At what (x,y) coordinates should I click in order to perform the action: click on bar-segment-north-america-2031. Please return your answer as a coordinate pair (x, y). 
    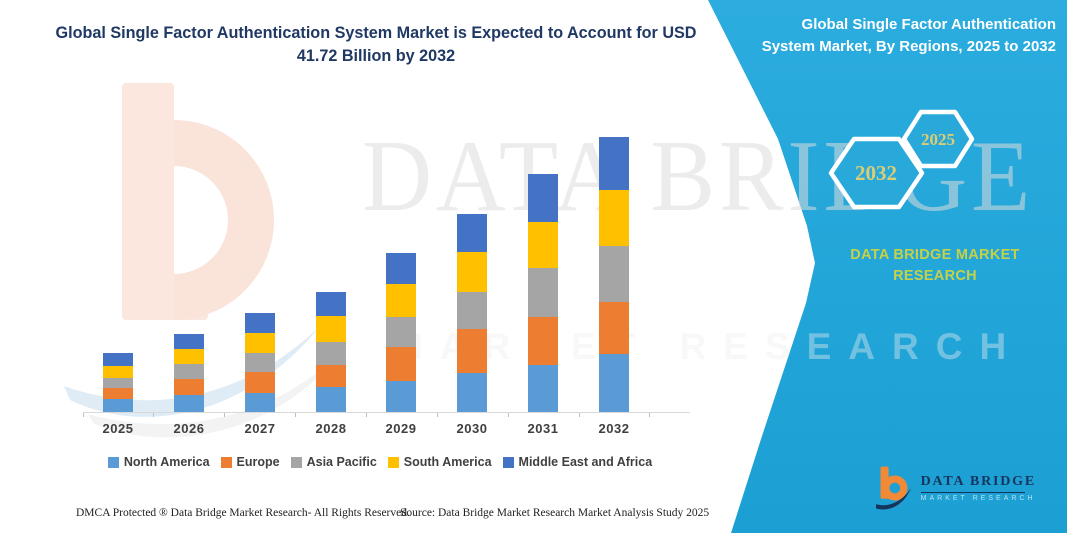
    Looking at the image, I should click on (543, 388).